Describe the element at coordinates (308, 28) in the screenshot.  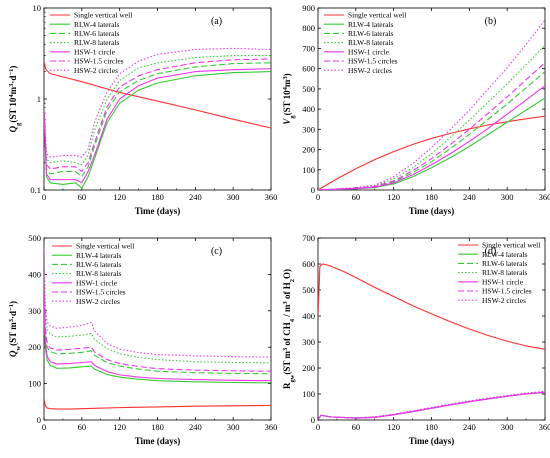
I see `y-tick-label: 800` at that location.